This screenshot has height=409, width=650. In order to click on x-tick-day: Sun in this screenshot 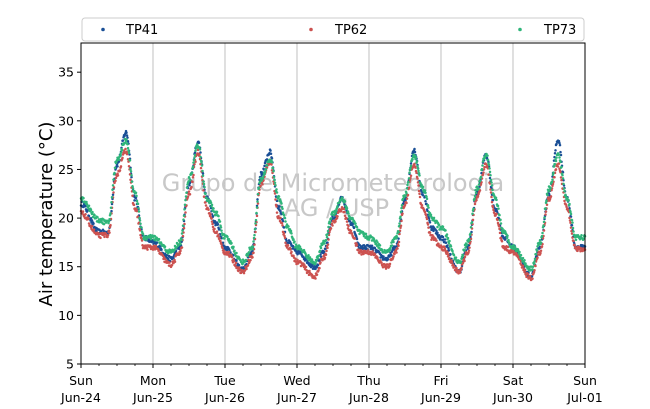, I will do `click(585, 380)`.